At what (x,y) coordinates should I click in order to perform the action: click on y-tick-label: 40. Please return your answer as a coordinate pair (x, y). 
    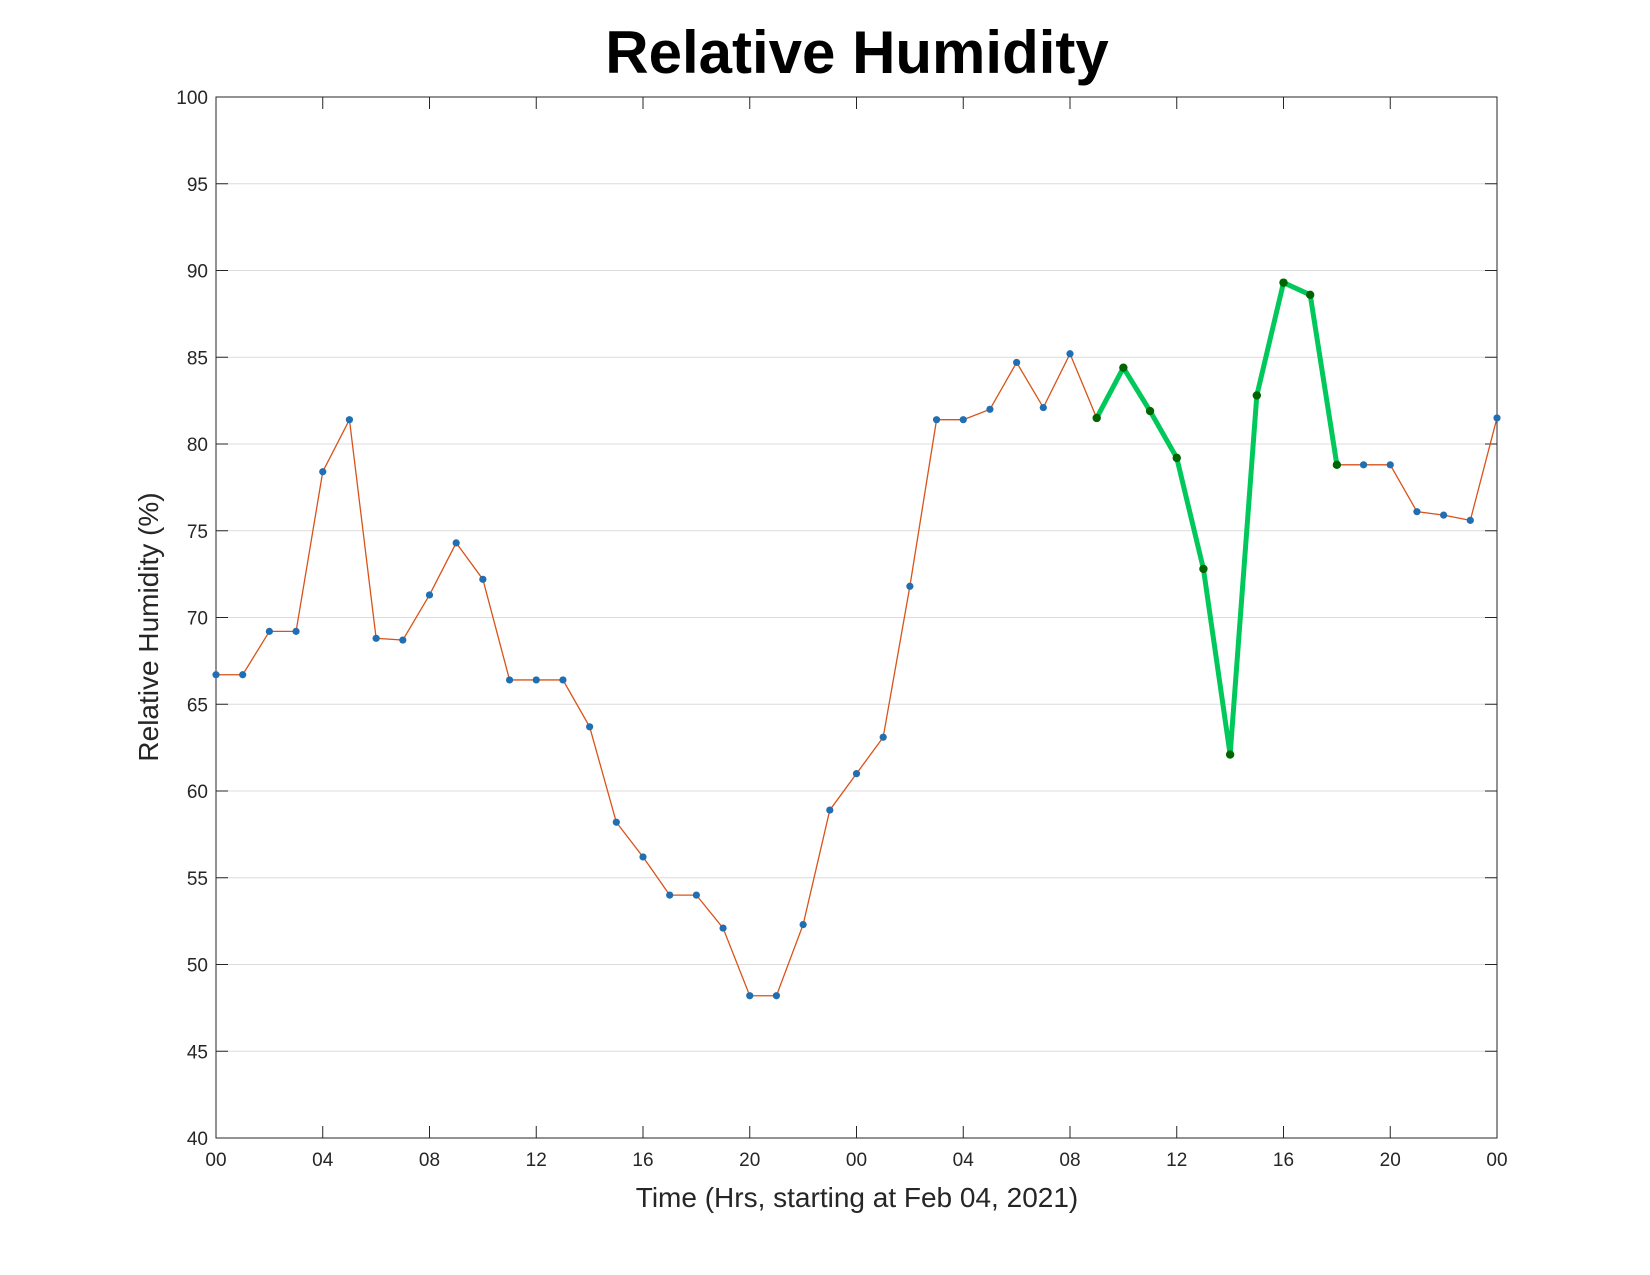
    Looking at the image, I should click on (197, 1139).